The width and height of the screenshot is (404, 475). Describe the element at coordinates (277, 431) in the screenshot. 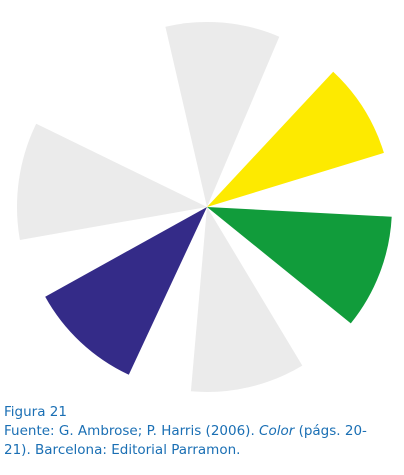

I see `source-title: Color` at that location.